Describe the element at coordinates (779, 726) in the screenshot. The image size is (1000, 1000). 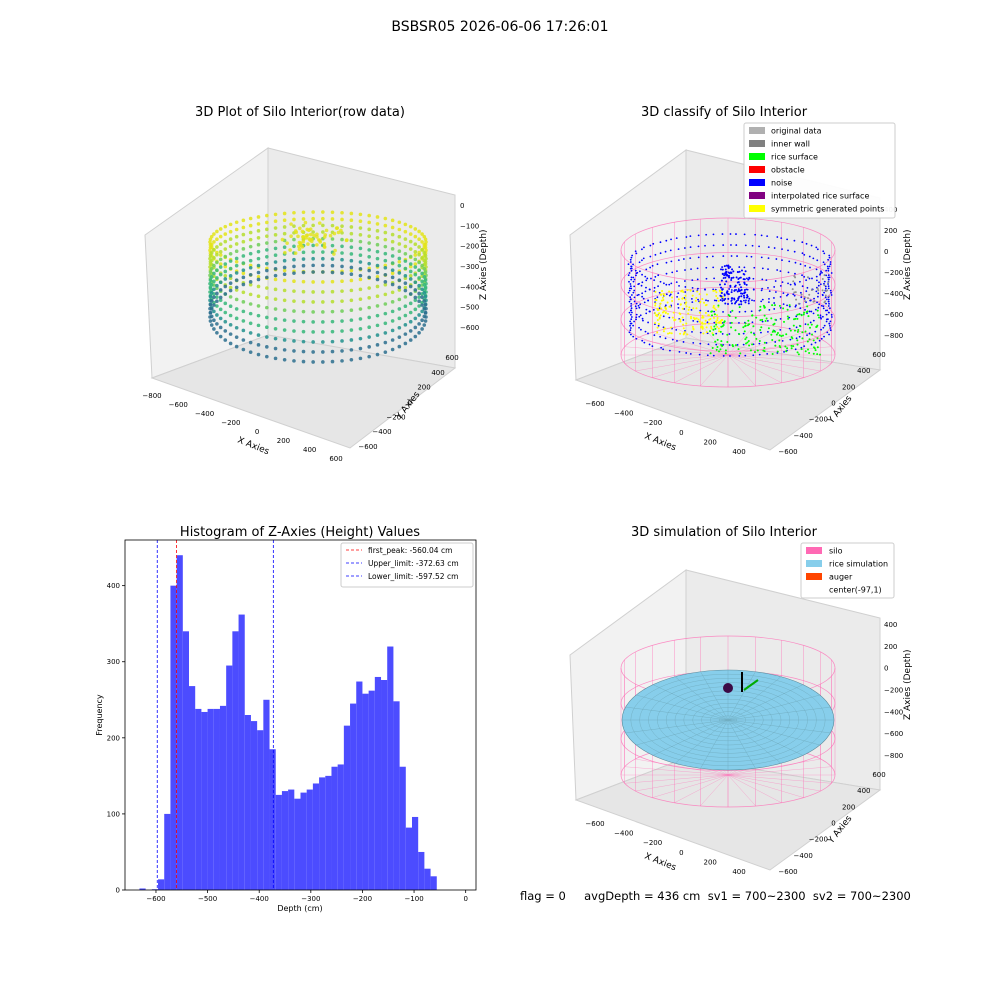
I see `plot4-rice-mesh` at that location.